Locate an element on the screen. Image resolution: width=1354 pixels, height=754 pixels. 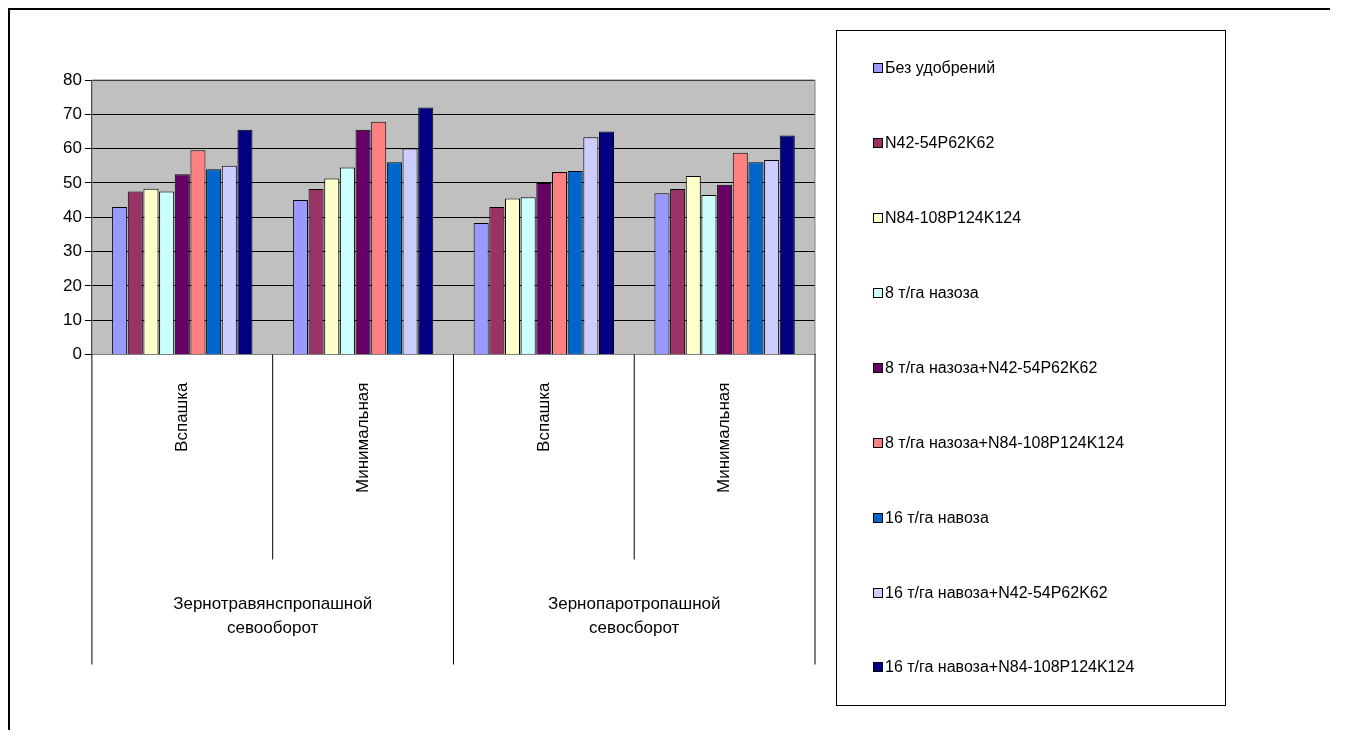
legend-label: 8 т/га назоза+N84-108P124K124 is located at coordinates (1005, 442).